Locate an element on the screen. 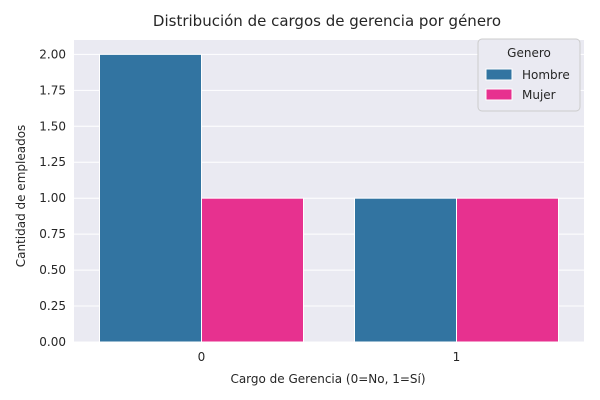 This screenshot has width=600, height=400. y-tick-label: 2.00 is located at coordinates (52, 54).